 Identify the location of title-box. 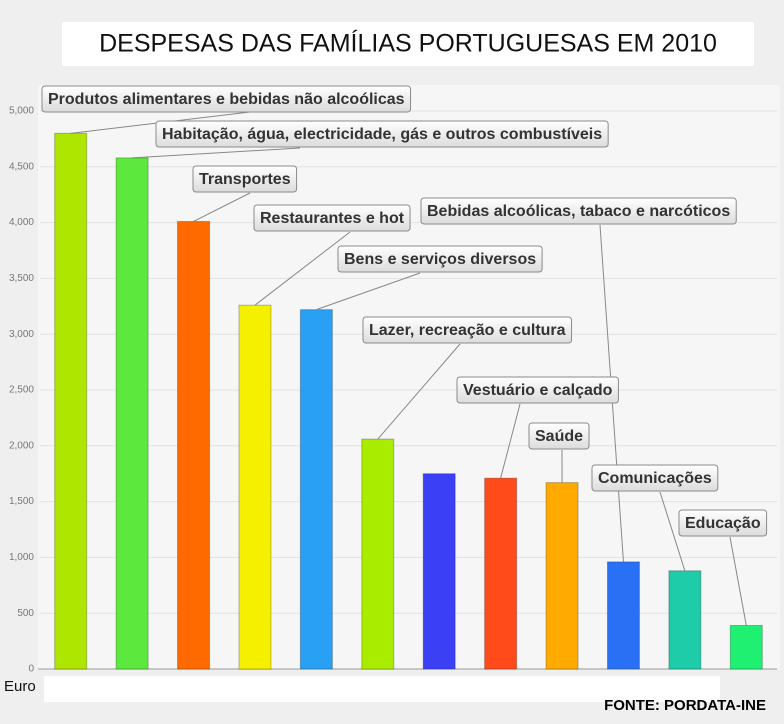
(408, 44).